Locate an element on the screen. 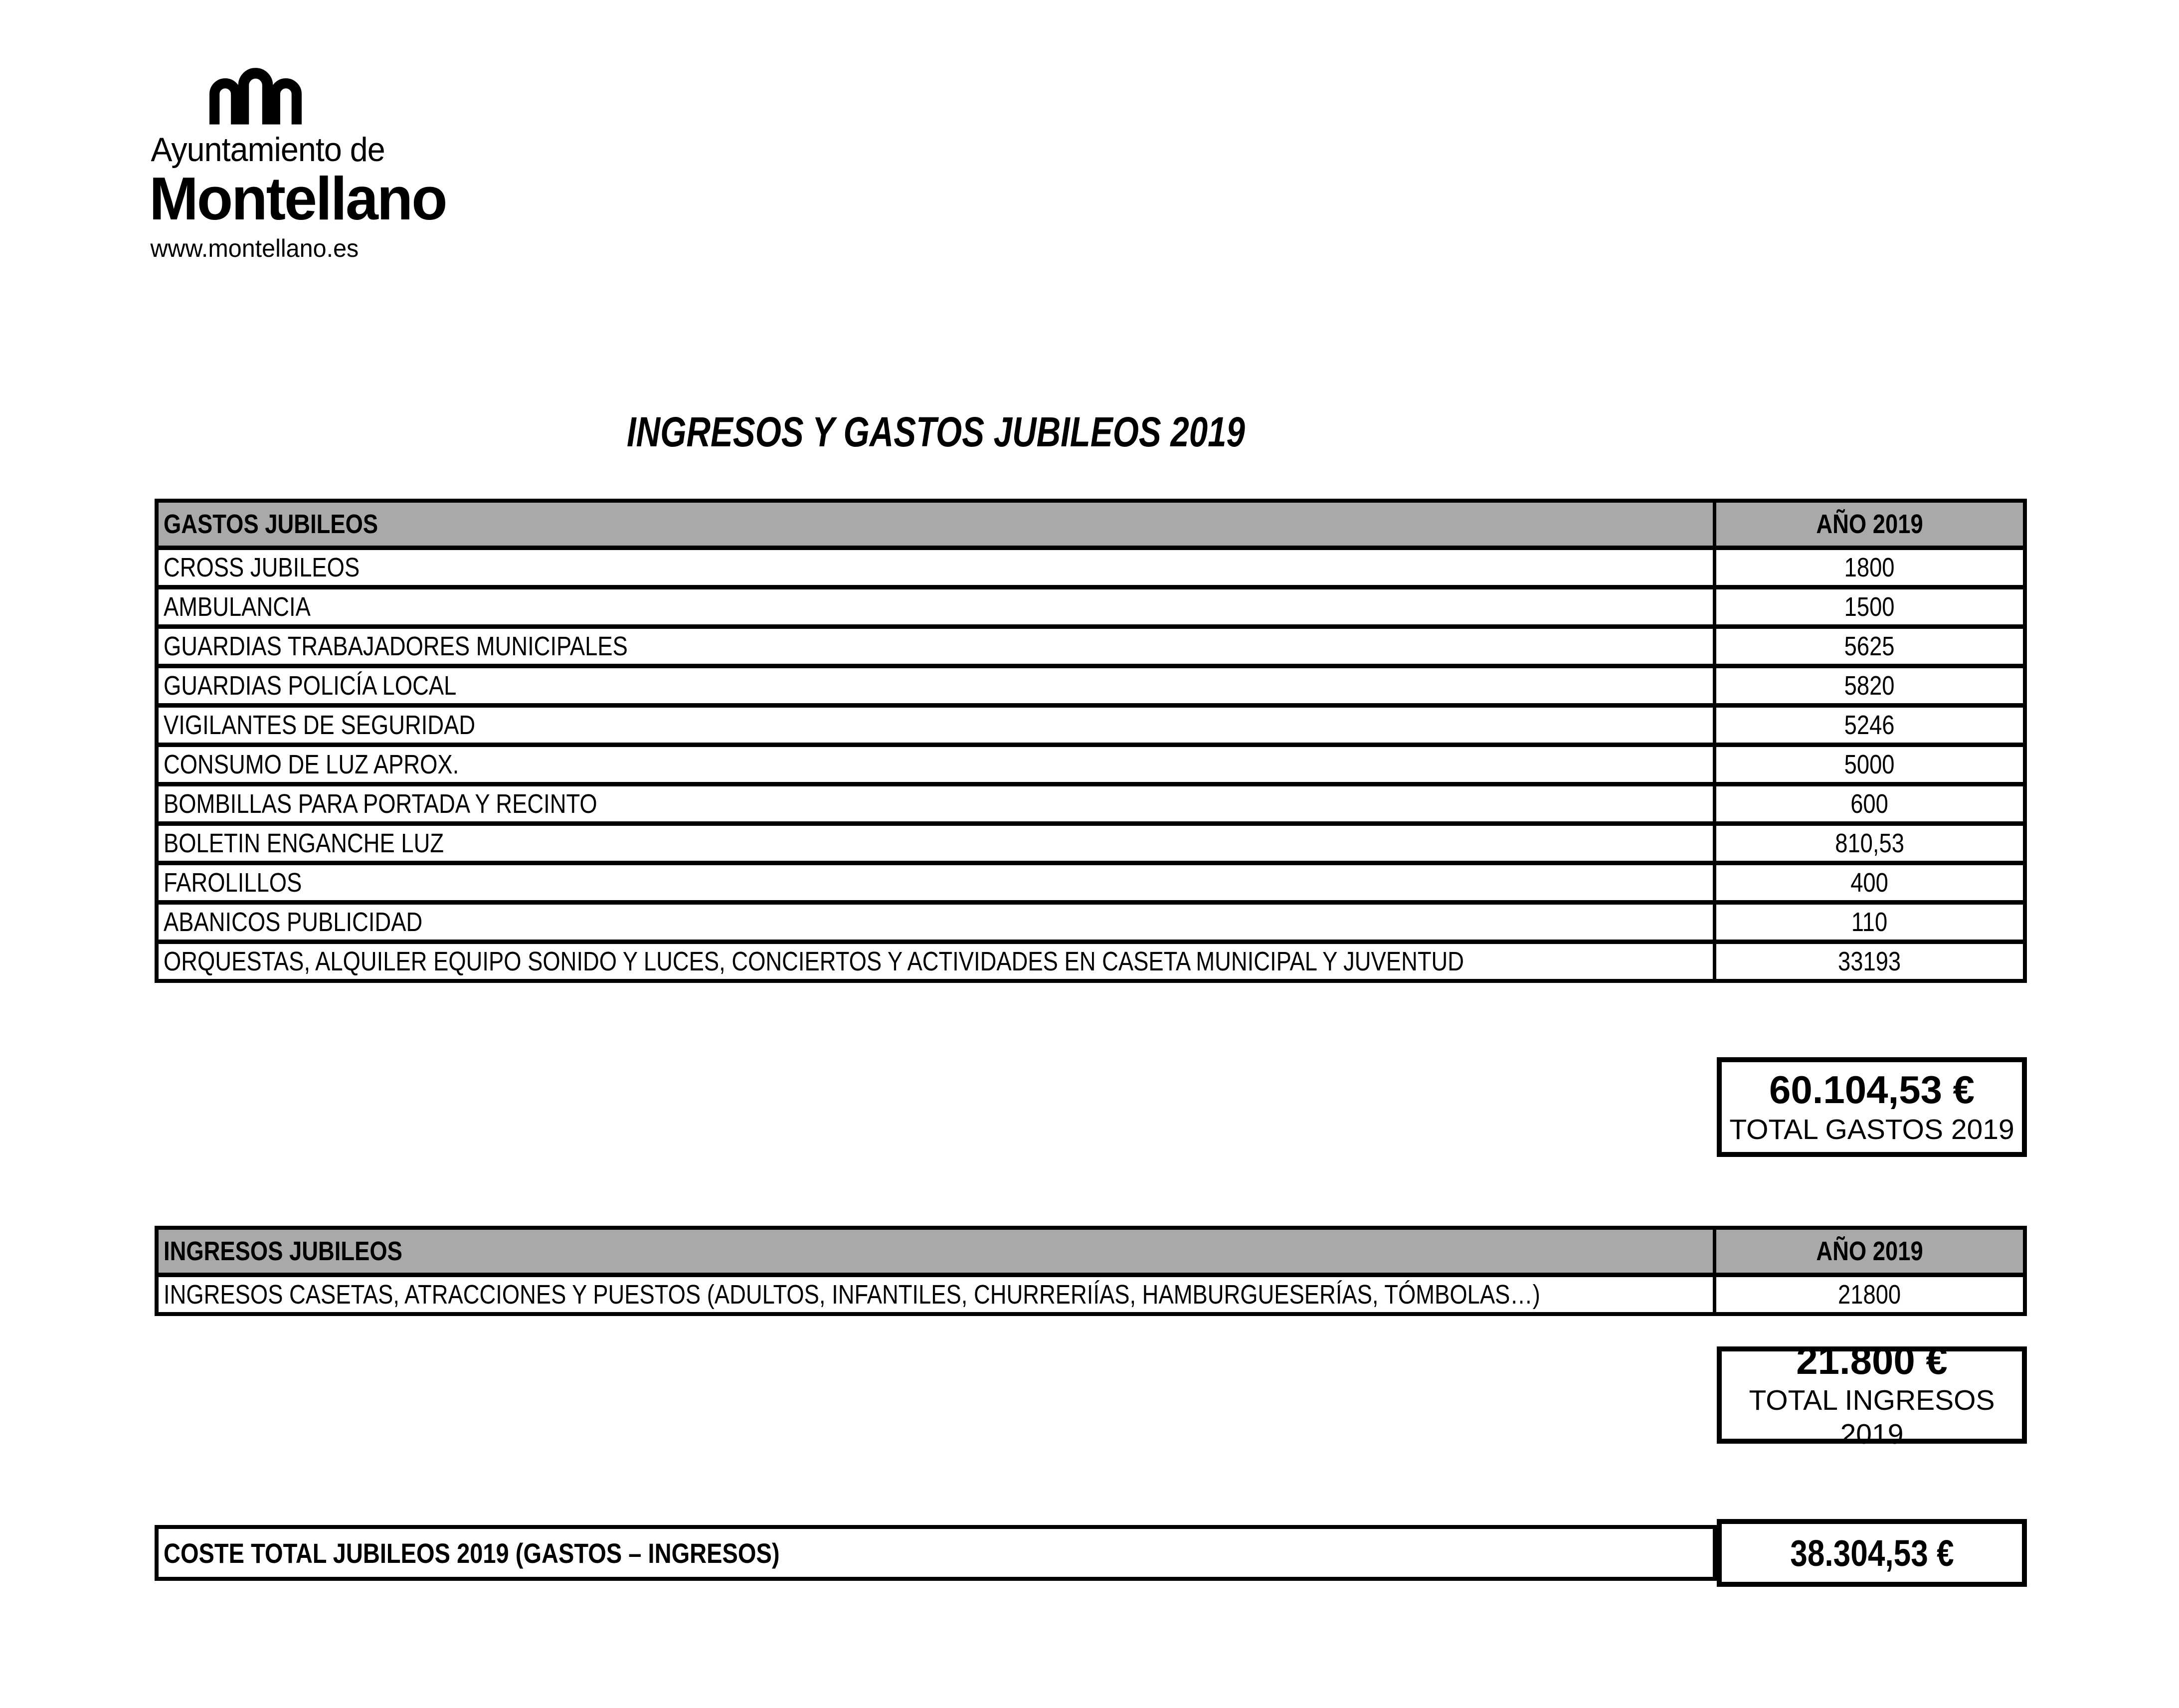 This screenshot has width=2179, height=1708. total-gastos-box: 60.104,53 € TOTAL GASTOS 2019 is located at coordinates (1872, 1107).